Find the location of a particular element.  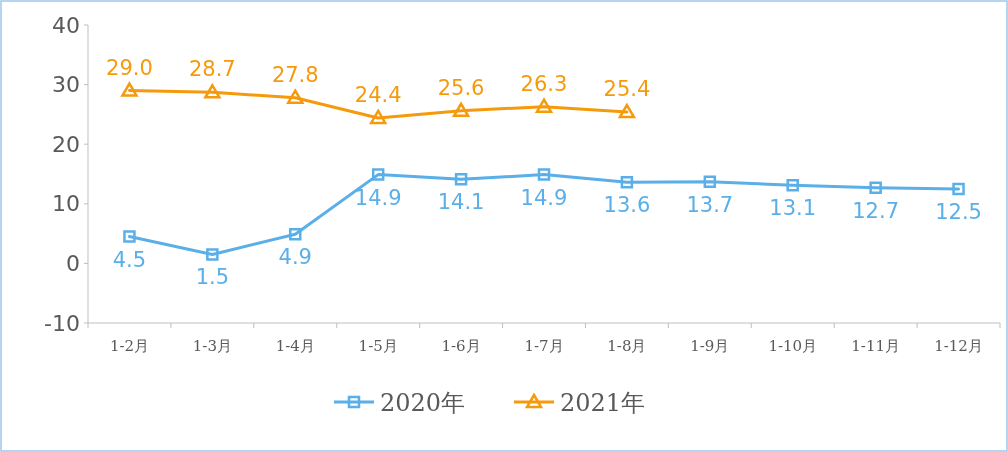

data-label: 26.3 is located at coordinates (544, 83).